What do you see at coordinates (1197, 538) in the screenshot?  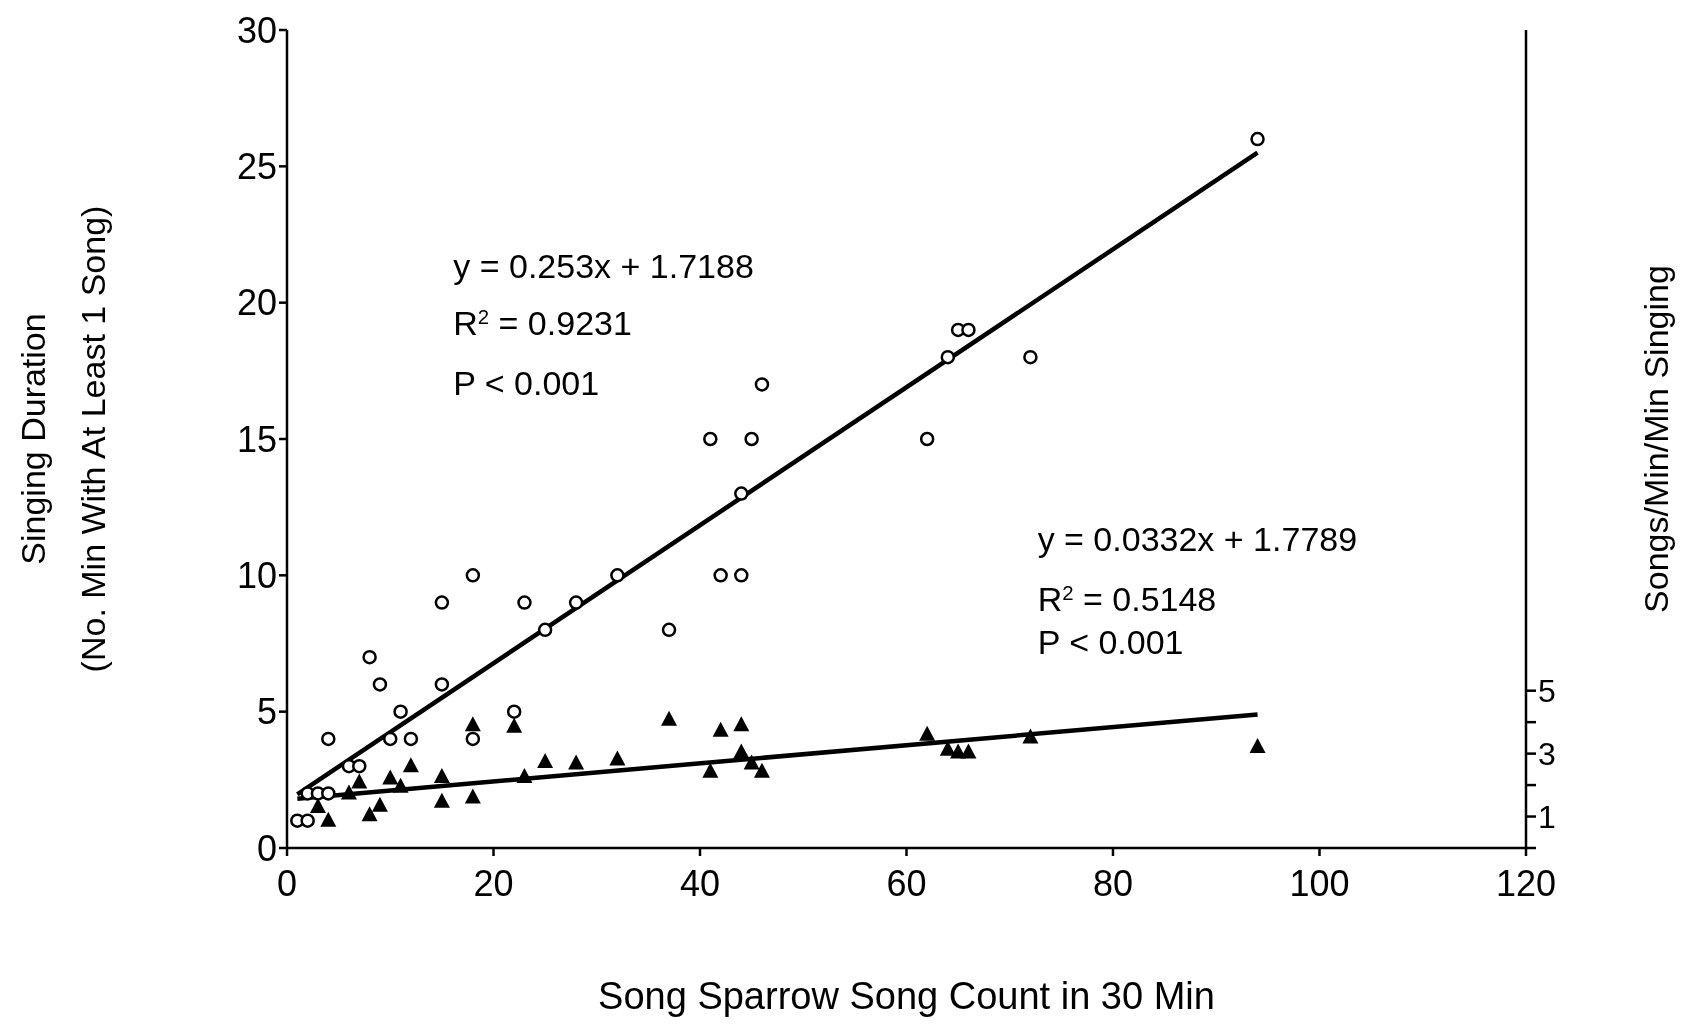 I see `annotation: y = 0.0332x + 1.7789` at bounding box center [1197, 538].